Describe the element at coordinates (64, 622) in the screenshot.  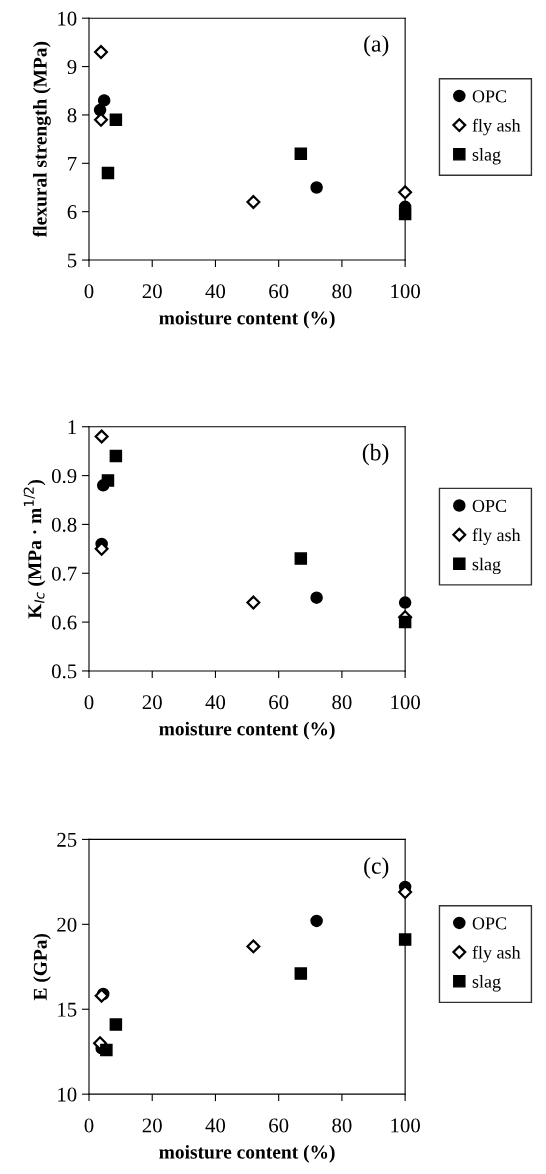
I see `y-tick-label: 0.6` at that location.